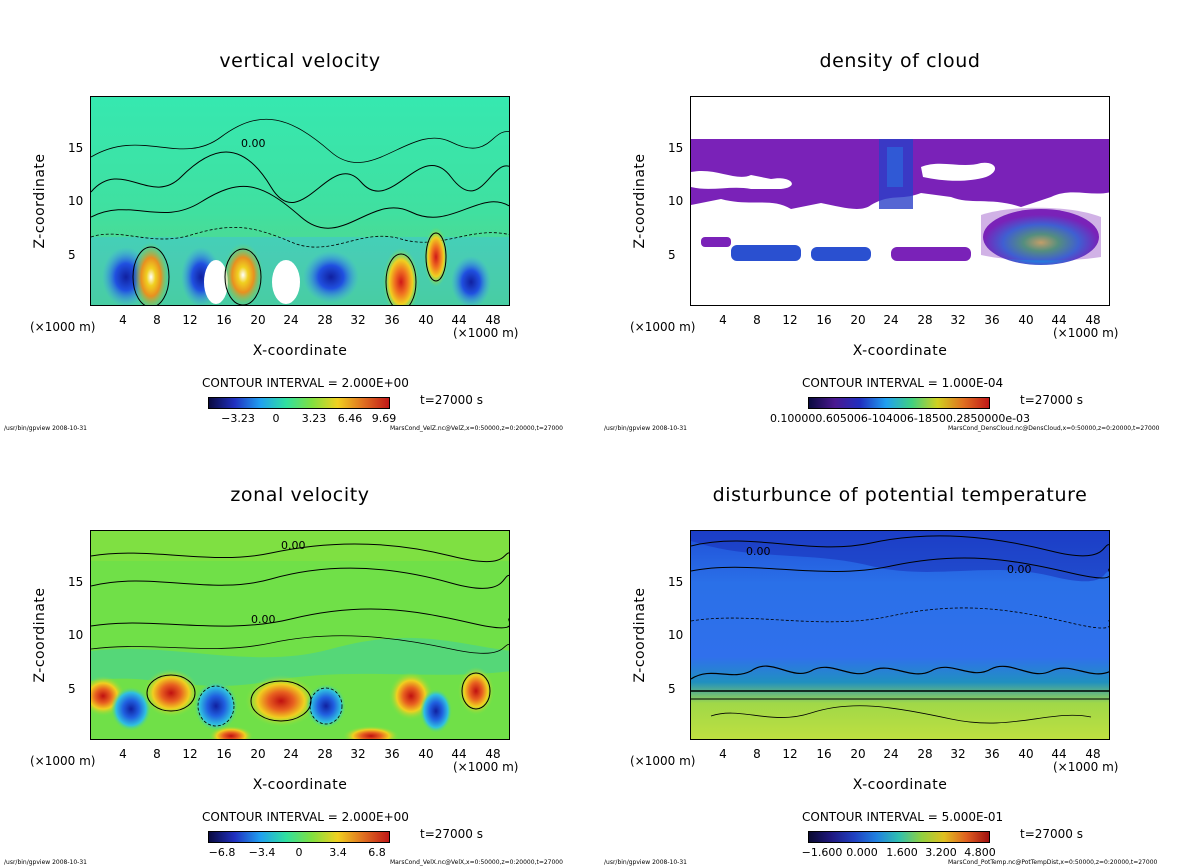 The width and height of the screenshot is (1200, 868). What do you see at coordinates (941, 852) in the screenshot?
I see `colorbar-tick: 3.200` at bounding box center [941, 852].